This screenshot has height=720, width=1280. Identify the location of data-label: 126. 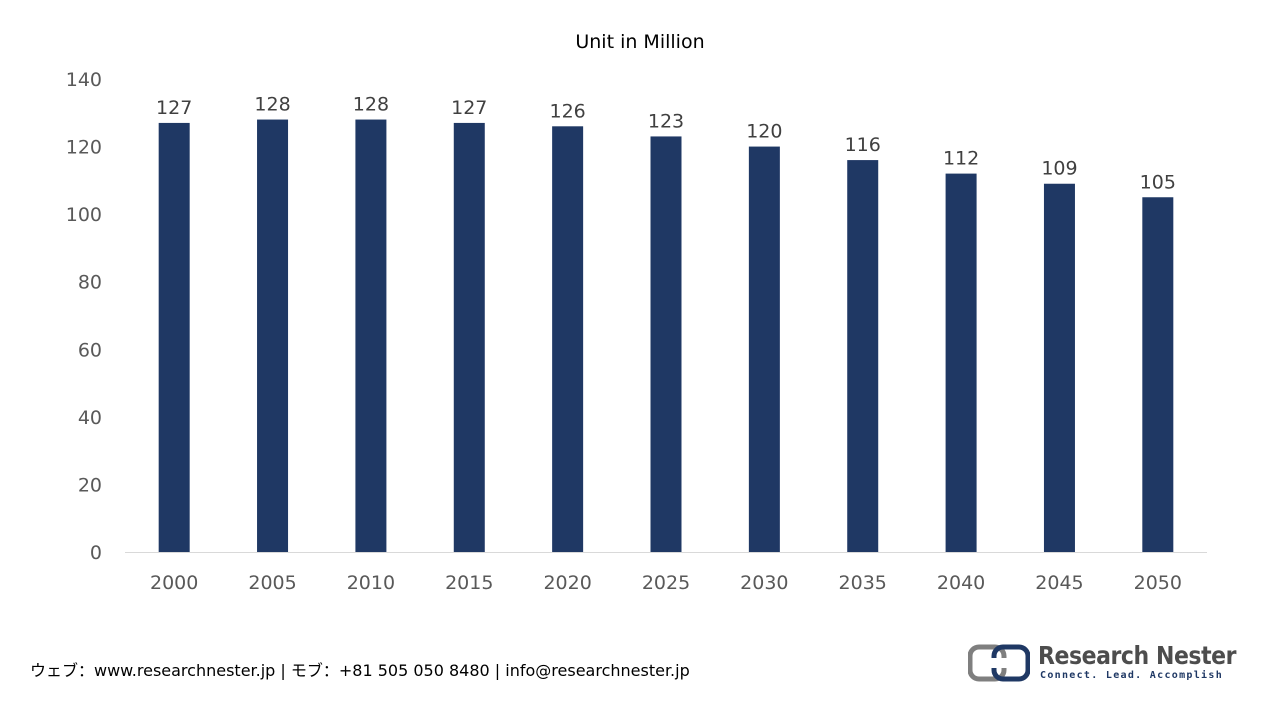
(568, 111).